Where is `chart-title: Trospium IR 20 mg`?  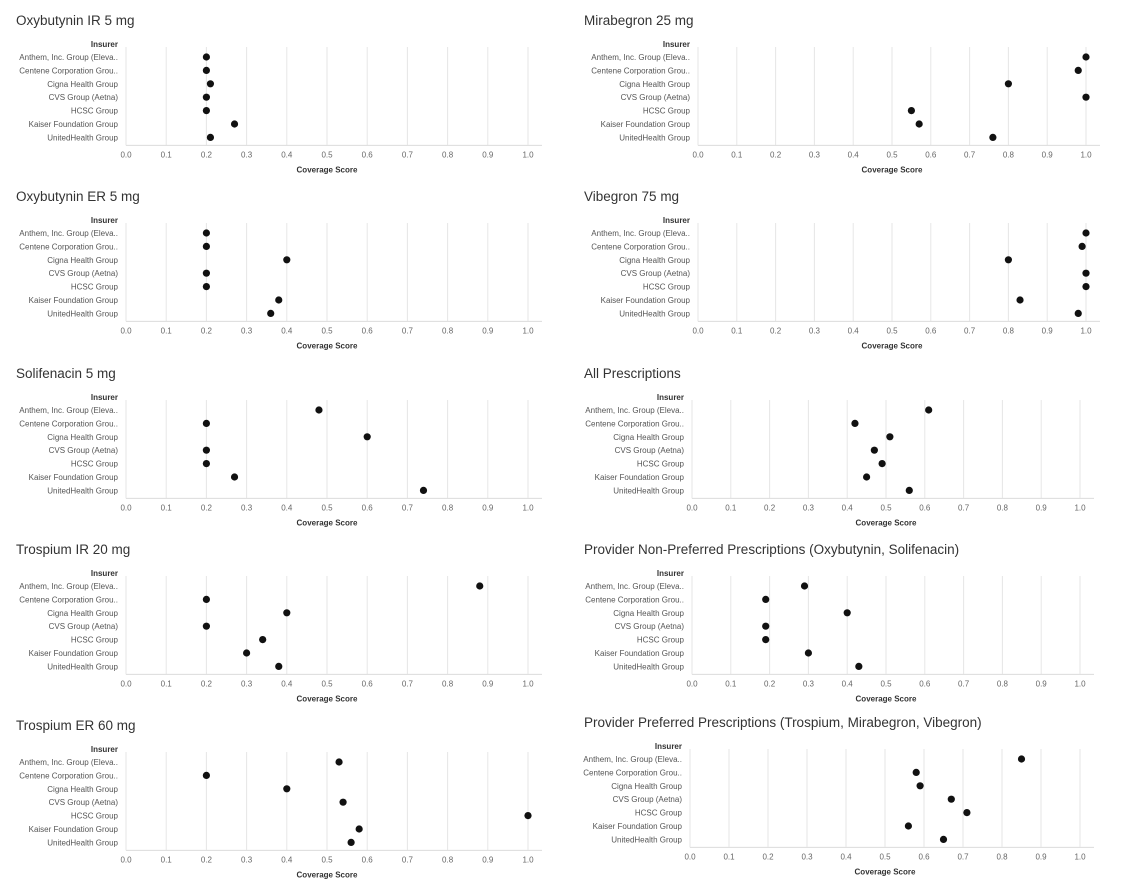 chart-title: Trospium IR 20 mg is located at coordinates (73, 549).